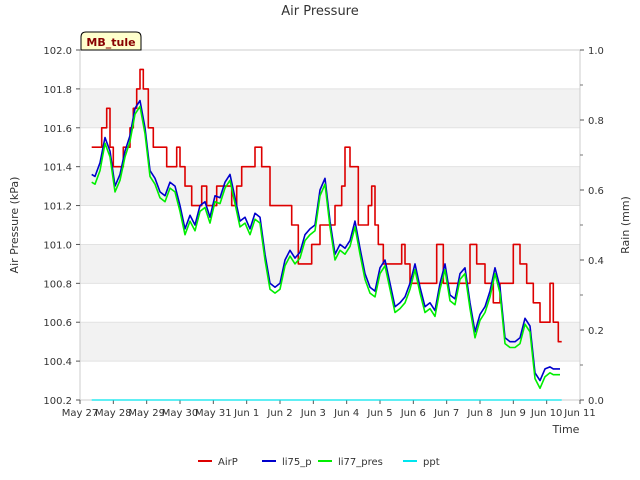  Describe the element at coordinates (596, 121) in the screenshot. I see `y2-tick-label: 0.8` at that location.